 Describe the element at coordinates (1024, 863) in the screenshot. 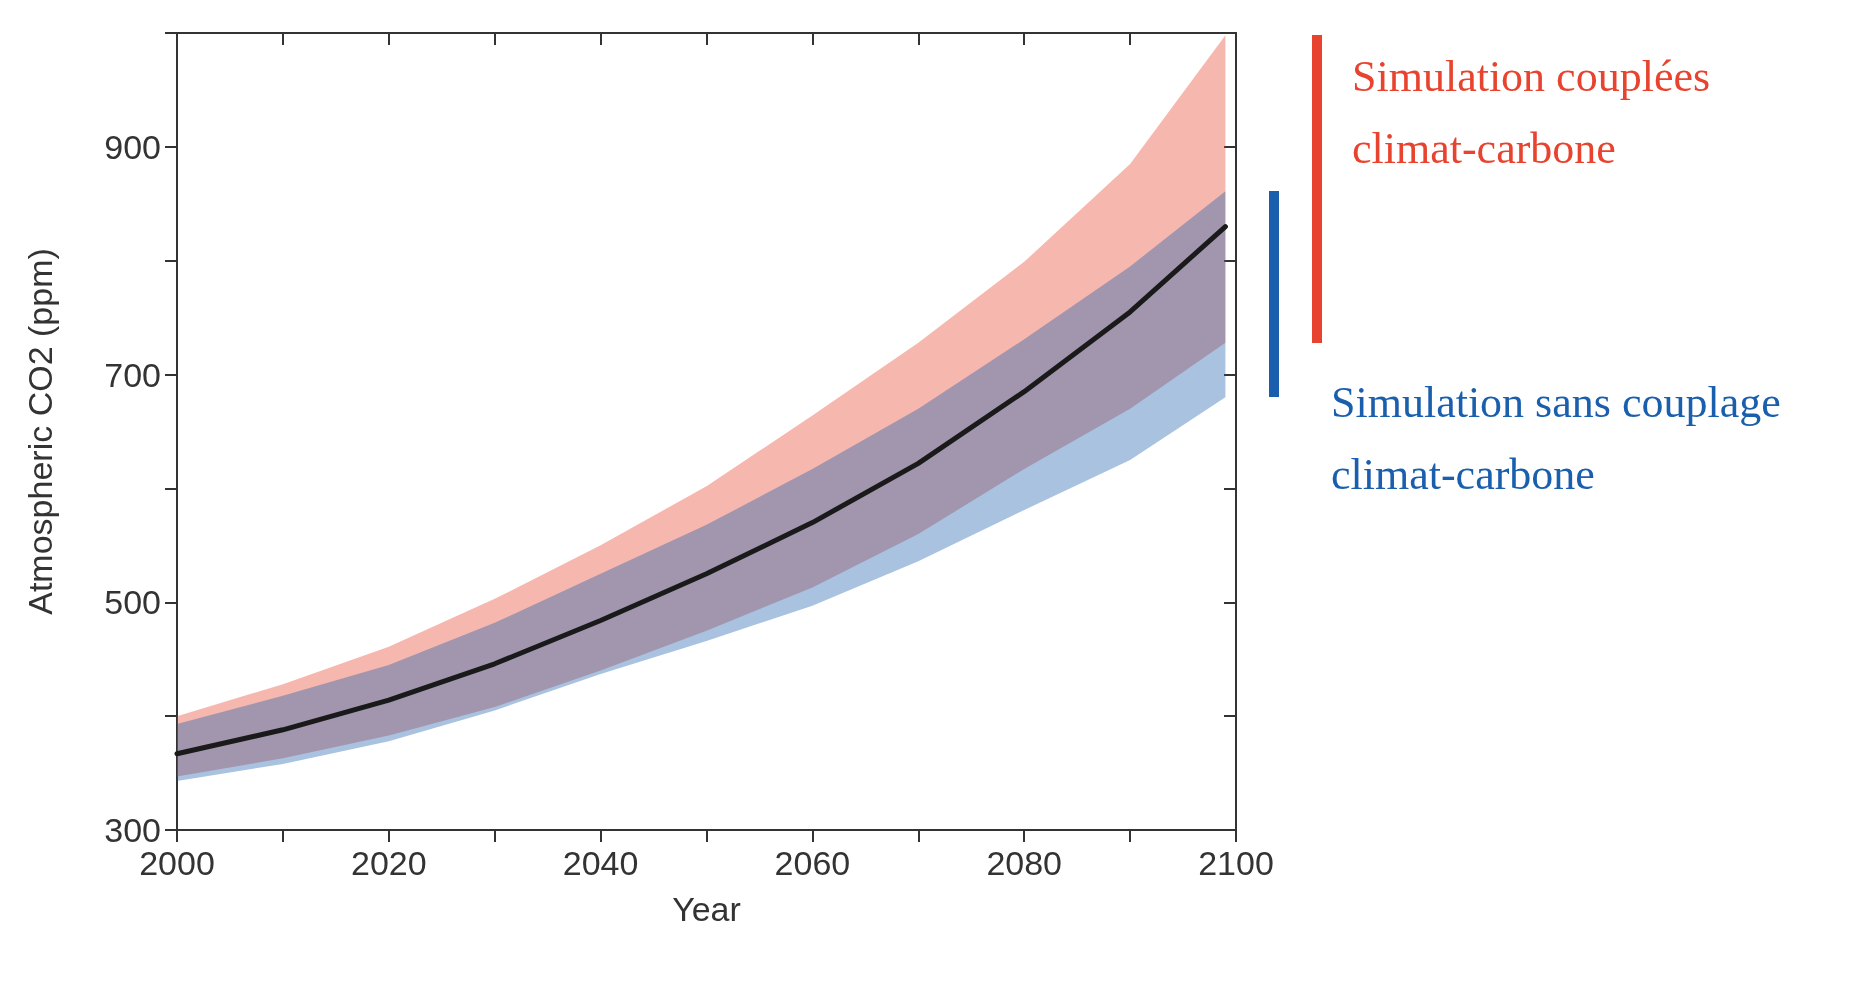

I see `x-tick-label: 2080` at that location.